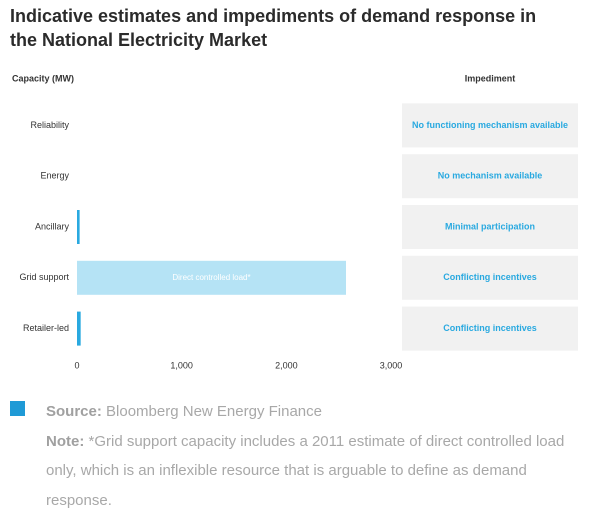 Image resolution: width=600 pixels, height=515 pixels. Describe the element at coordinates (490, 176) in the screenshot. I see `impediment: No mechanism available` at that location.